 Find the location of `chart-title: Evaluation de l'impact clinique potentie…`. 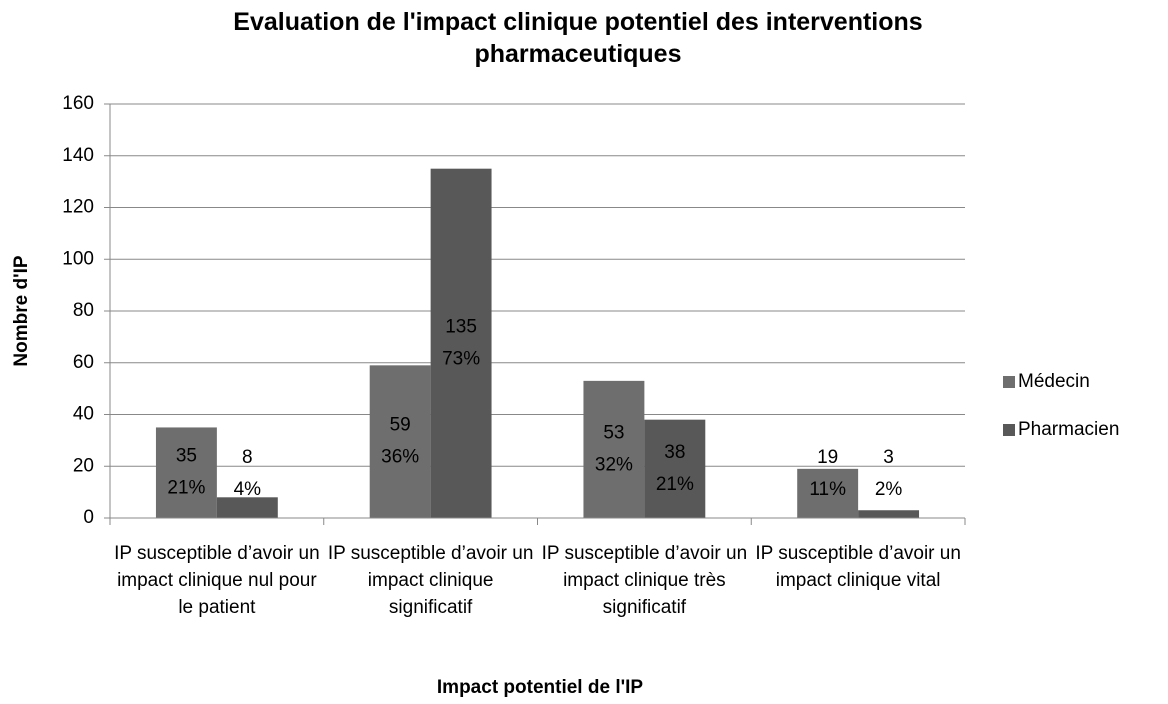

chart-title: Evaluation de l'impact clinique potentie… is located at coordinates (578, 38).